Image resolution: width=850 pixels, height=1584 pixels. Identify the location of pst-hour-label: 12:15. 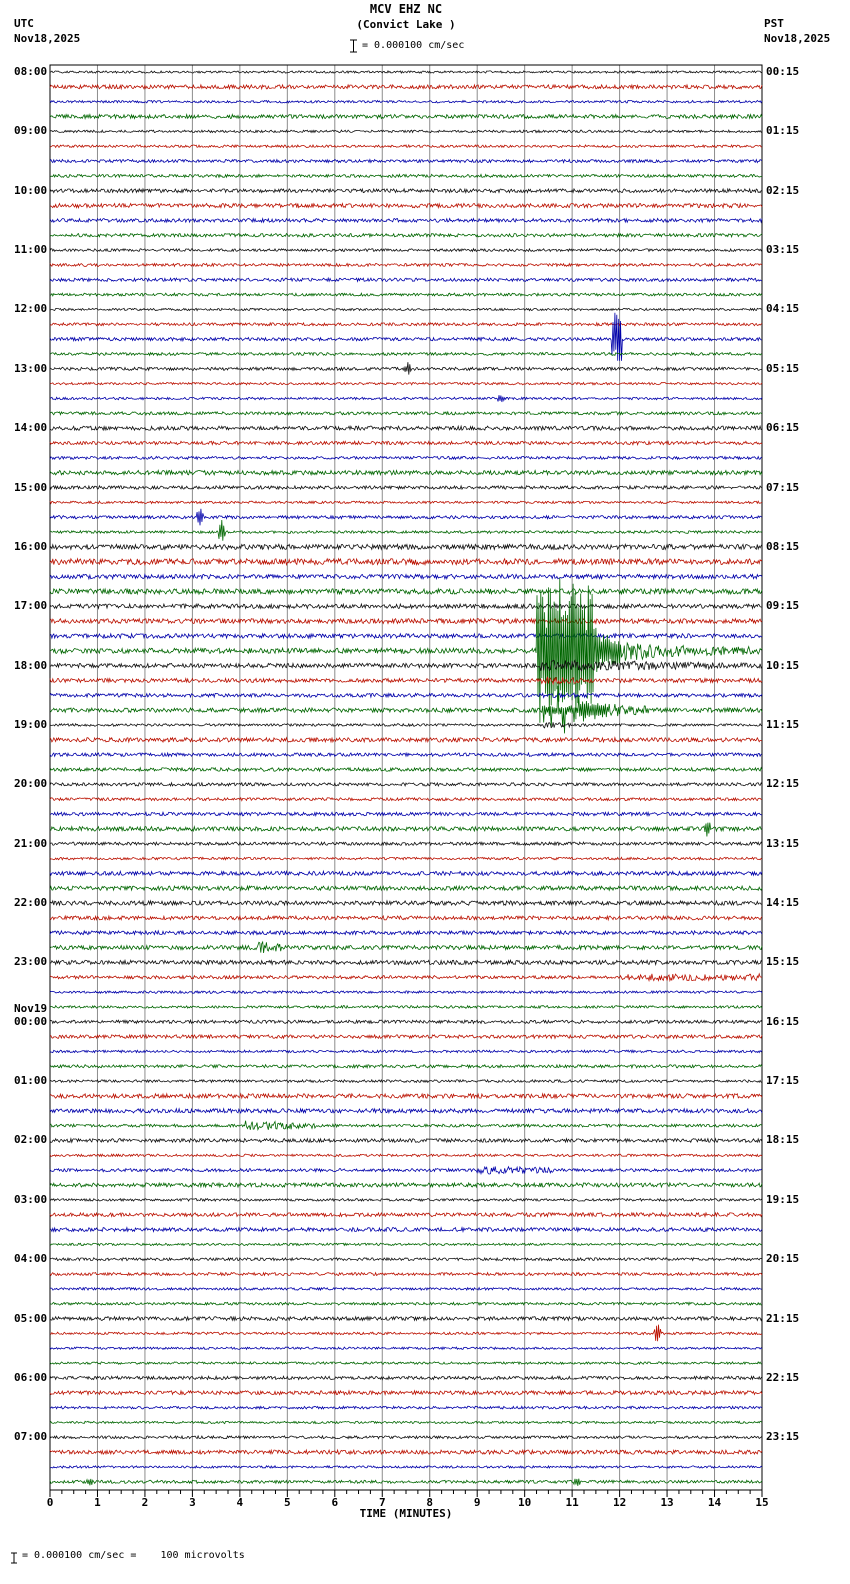
(783, 784).